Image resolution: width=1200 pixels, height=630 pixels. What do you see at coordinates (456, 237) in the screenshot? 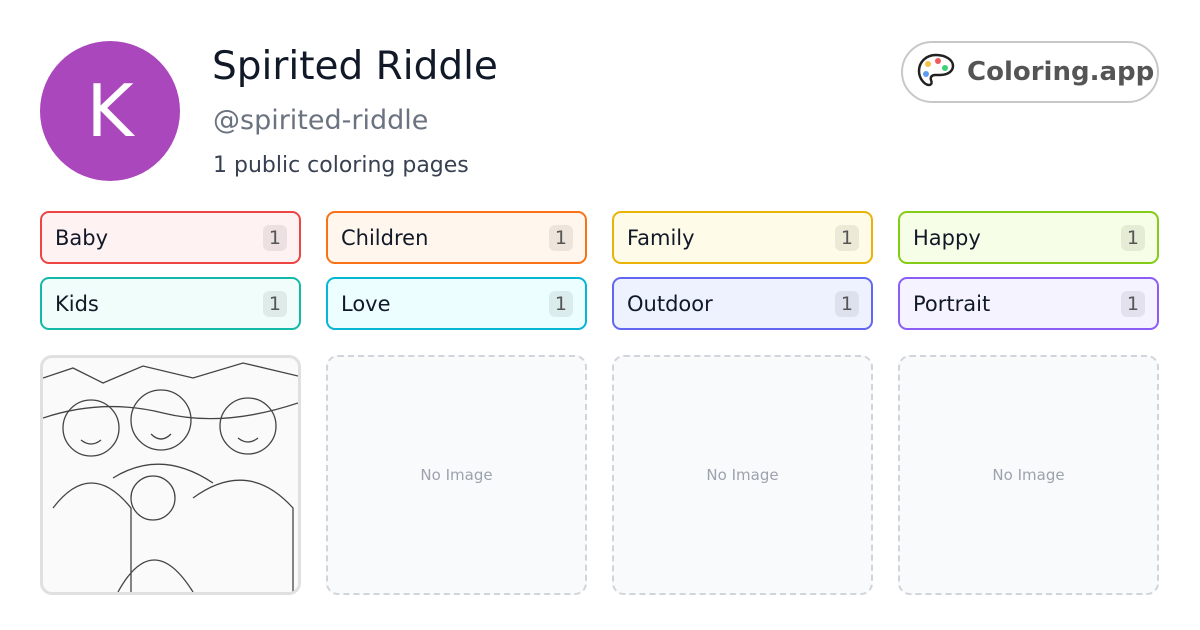
I see `tag-chip: Children 1` at bounding box center [456, 237].